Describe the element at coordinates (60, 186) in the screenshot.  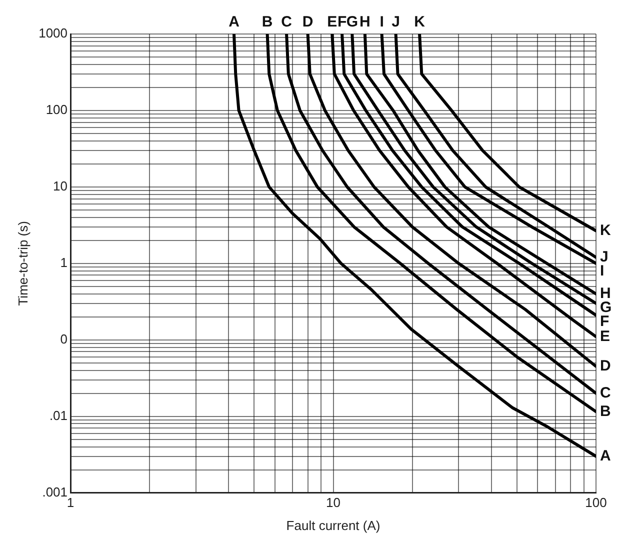
I see `y-tick-label: 10` at that location.